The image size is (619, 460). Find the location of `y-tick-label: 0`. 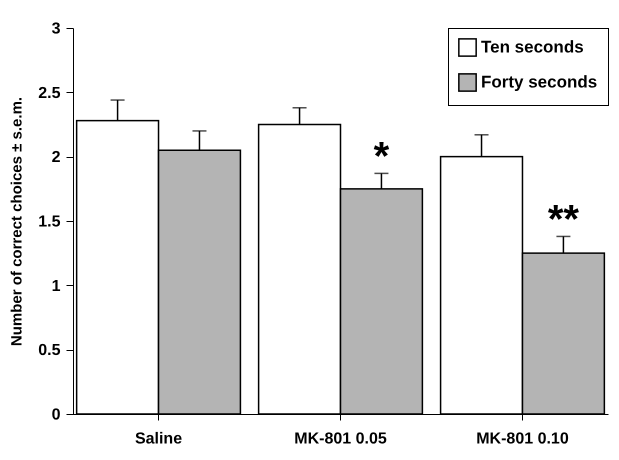

y-tick-label: 0 is located at coordinates (56, 415).